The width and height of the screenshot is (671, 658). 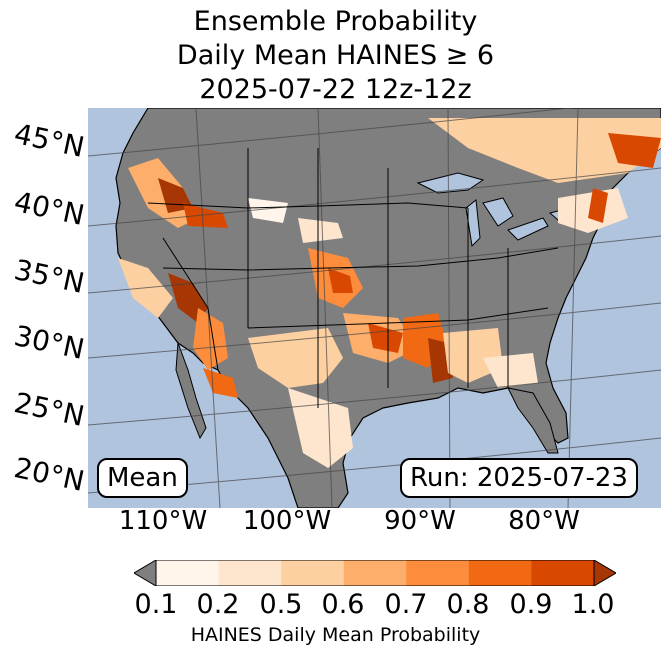 I want to click on colorbar-tick: 0.1, so click(x=156, y=604).